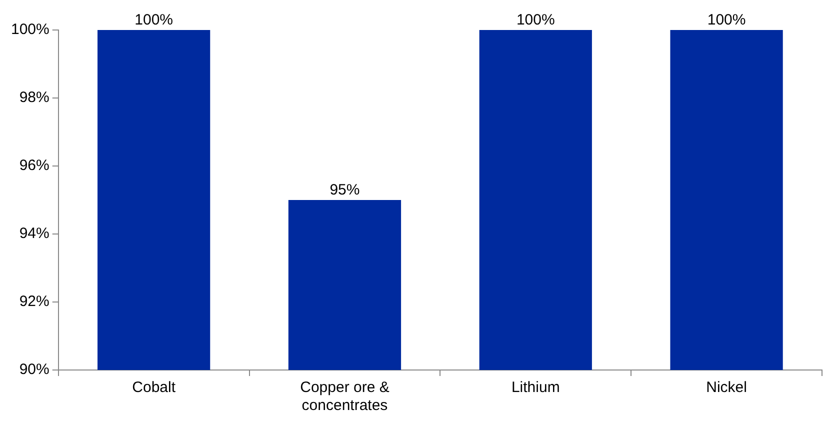 This screenshot has height=426, width=834. What do you see at coordinates (726, 387) in the screenshot?
I see `x-tick-label: Nickel` at bounding box center [726, 387].